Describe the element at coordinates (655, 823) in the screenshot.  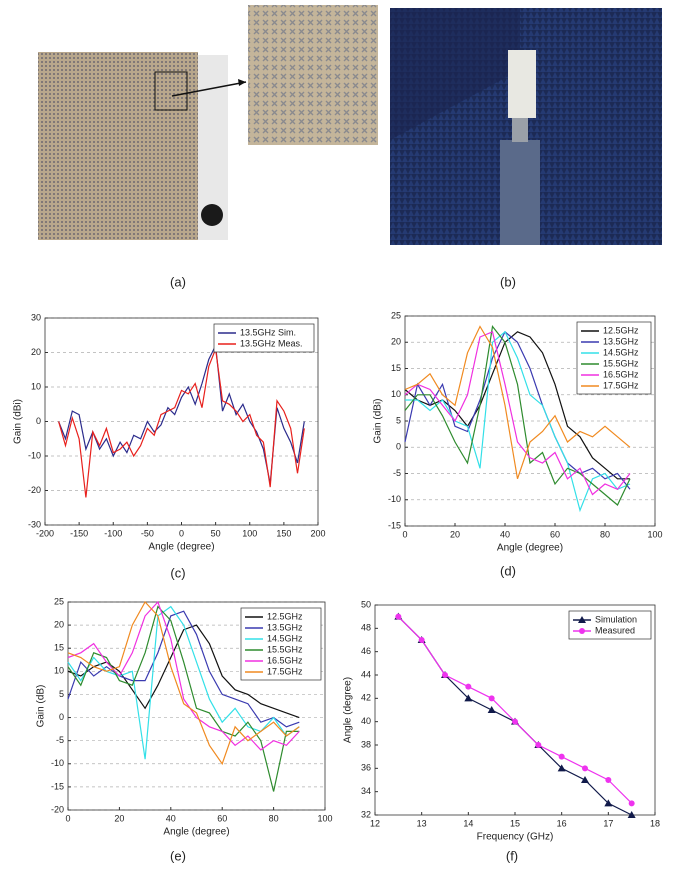
I see `x-tick-label: 18` at that location.